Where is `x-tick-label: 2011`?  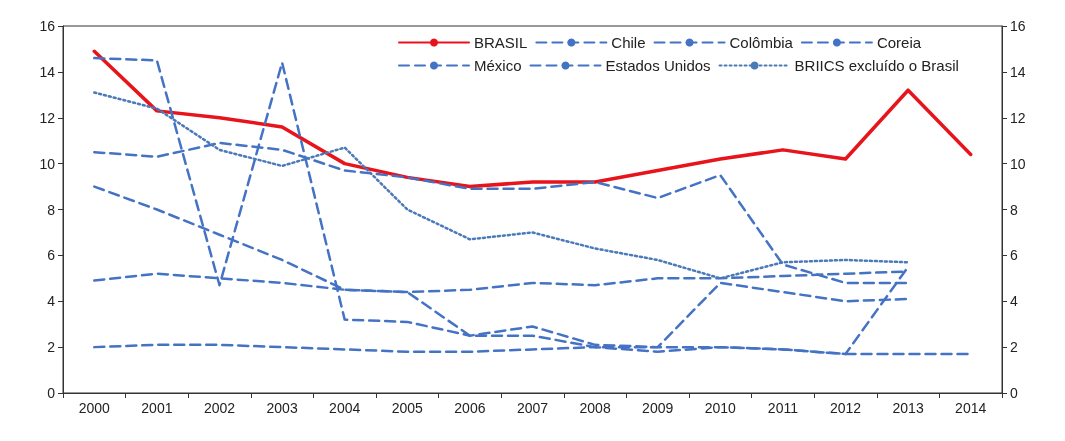 x-tick-label: 2011 is located at coordinates (783, 408).